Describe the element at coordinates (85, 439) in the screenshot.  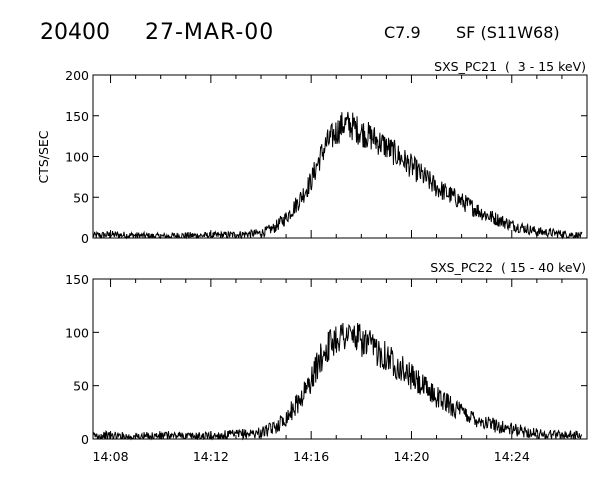
I see `y-tick-label-pc22: 0` at that location.